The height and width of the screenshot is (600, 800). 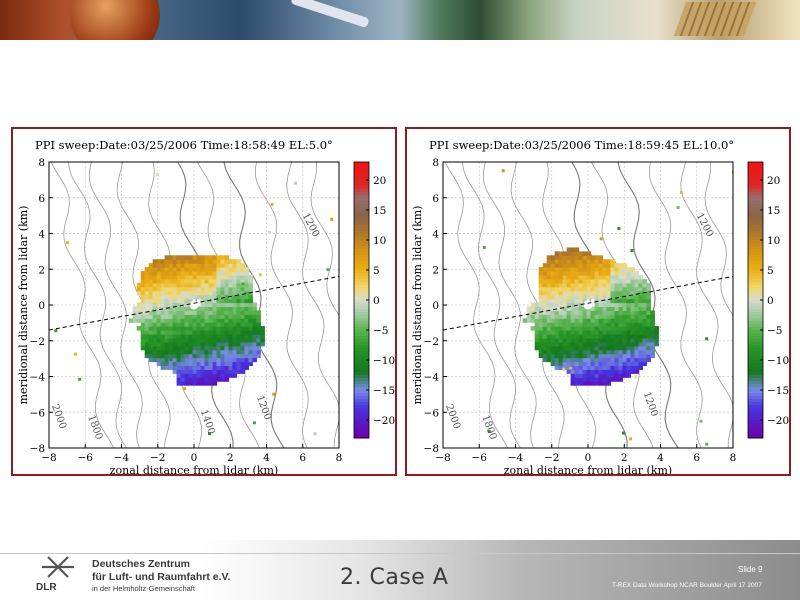 What do you see at coordinates (157, 174) in the screenshot?
I see `velocity-speck` at bounding box center [157, 174].